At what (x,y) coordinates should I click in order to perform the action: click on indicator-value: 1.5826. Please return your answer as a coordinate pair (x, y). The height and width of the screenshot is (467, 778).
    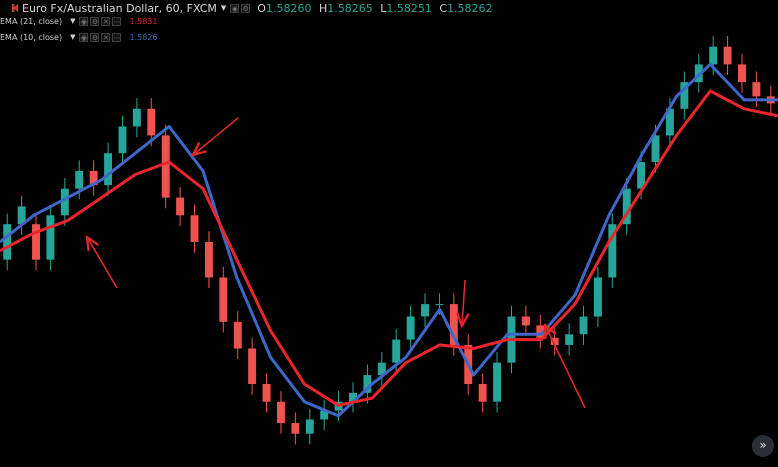
    Looking at the image, I should click on (143, 37).